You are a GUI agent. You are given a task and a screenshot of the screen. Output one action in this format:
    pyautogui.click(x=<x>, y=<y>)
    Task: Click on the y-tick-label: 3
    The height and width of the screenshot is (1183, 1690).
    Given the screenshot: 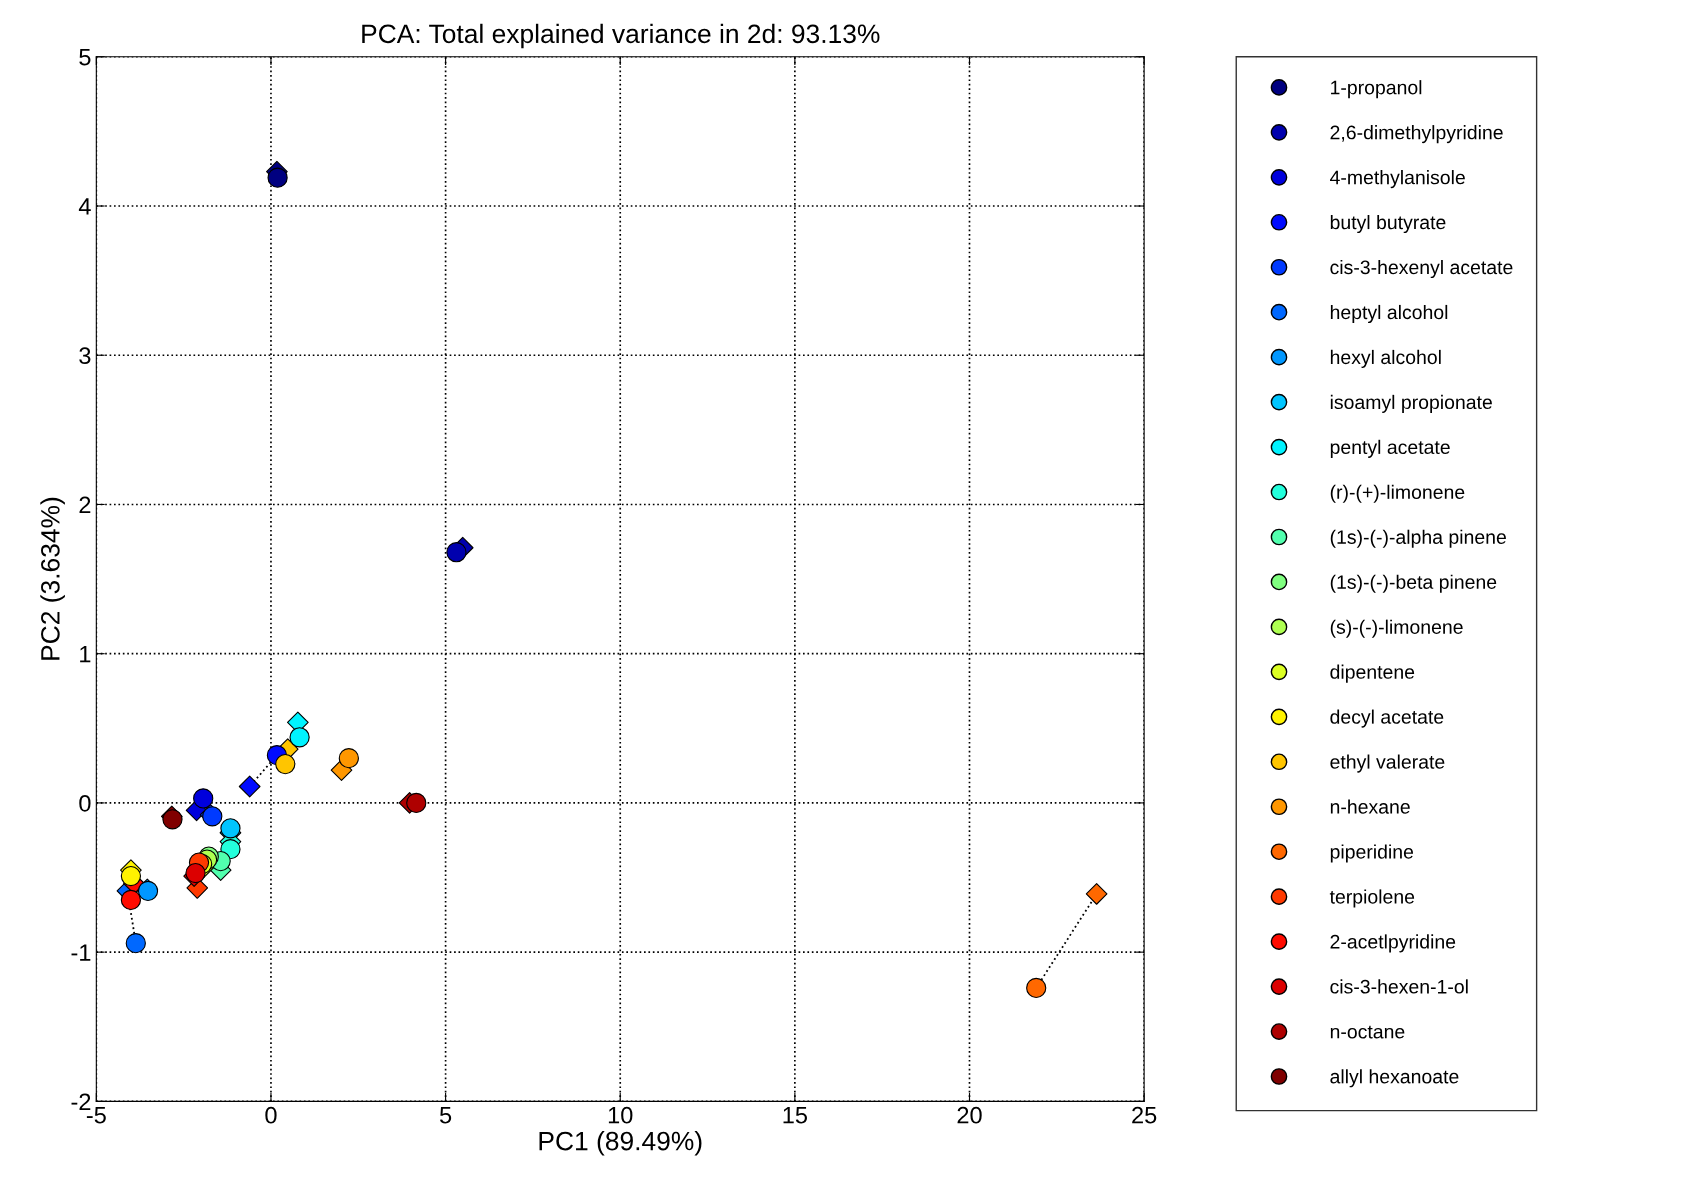 What is the action you would take?
    pyautogui.click(x=85, y=356)
    